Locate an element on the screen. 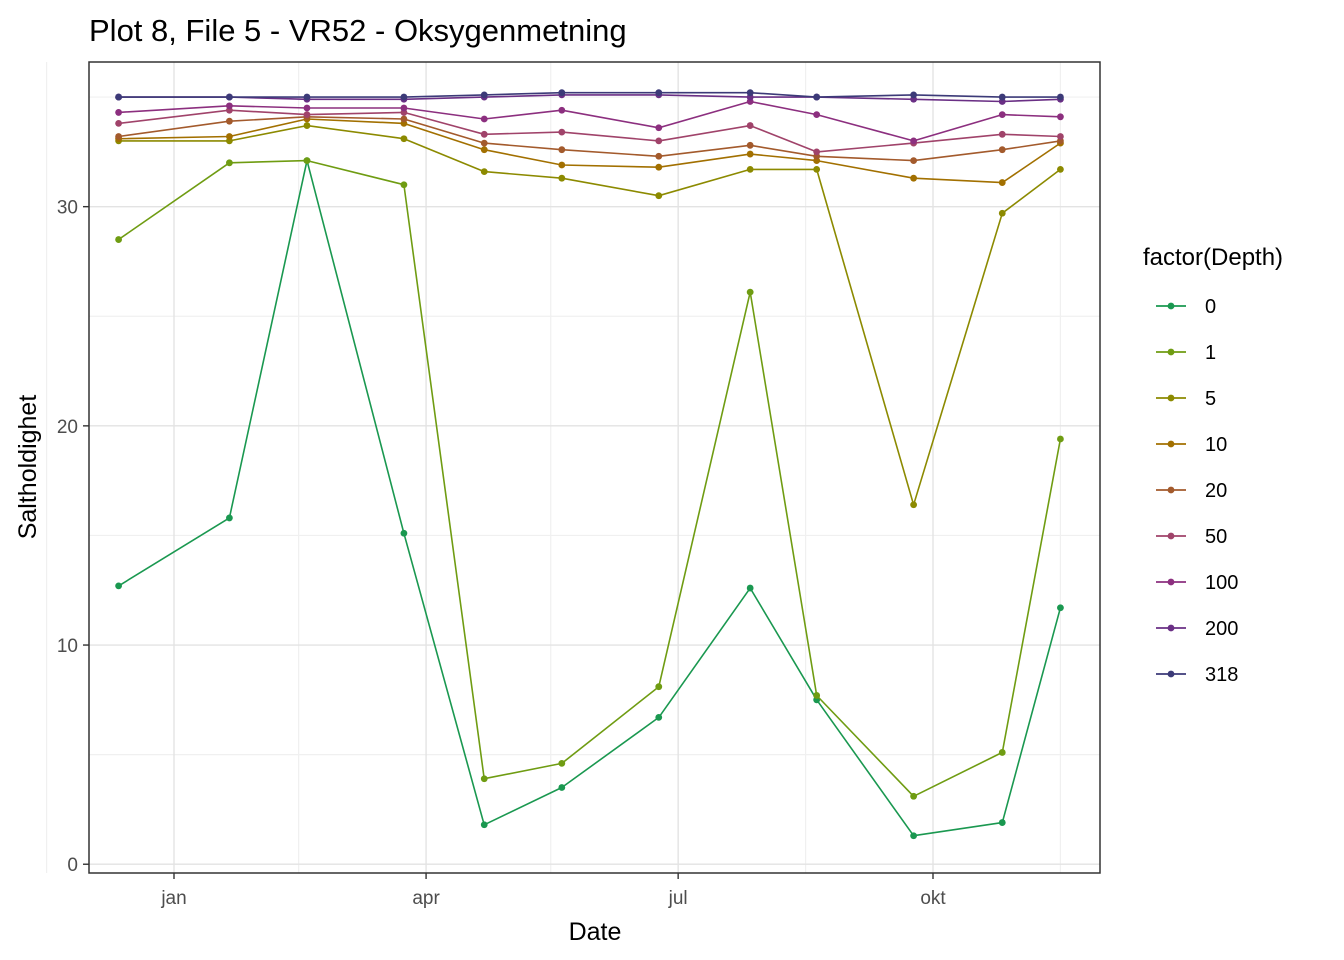 This screenshot has height=960, width=1344. y-tick-label: 20 is located at coordinates (67, 427).